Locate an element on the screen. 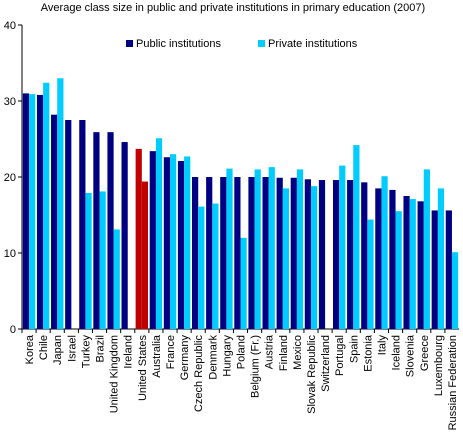 Image resolution: width=463 pixels, height=439 pixels. category-label: Italy is located at coordinates (382, 345).